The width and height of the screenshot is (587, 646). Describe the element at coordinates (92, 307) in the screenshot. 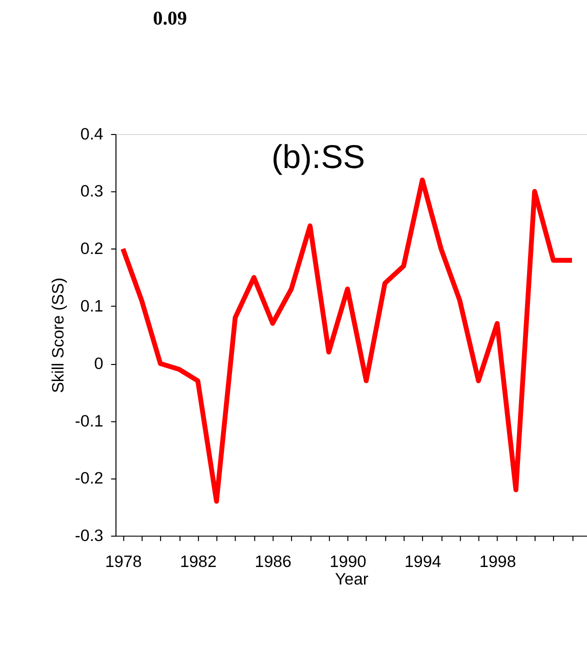

I see `y-tick-label: 0.1` at that location.